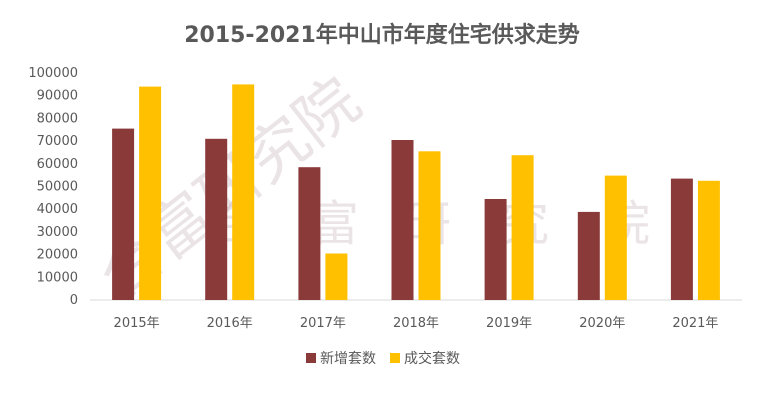 The height and width of the screenshot is (403, 765). Describe the element at coordinates (57, 209) in the screenshot. I see `y-tick-label: 40000` at that location.